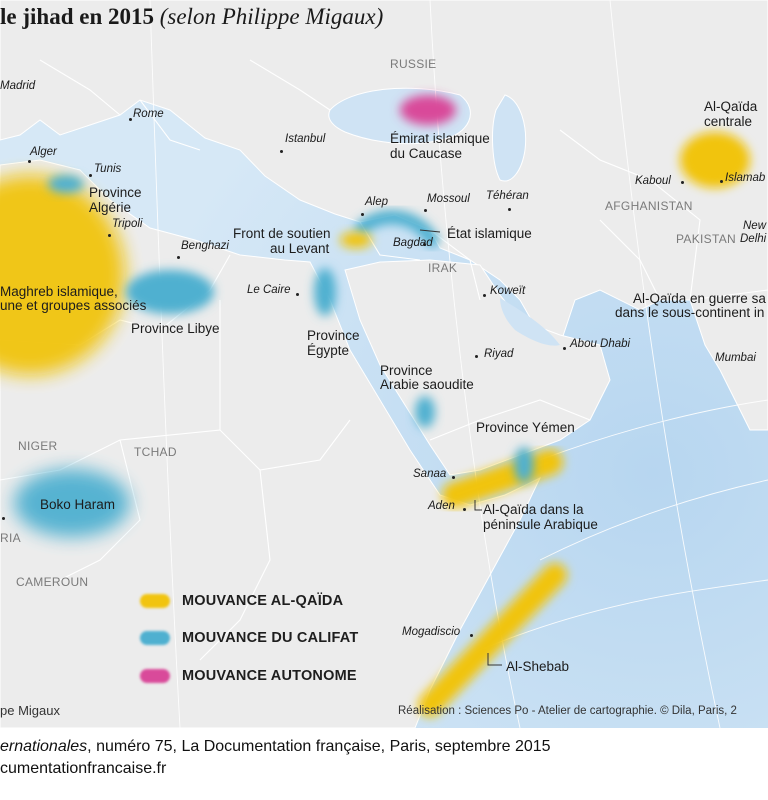  What do you see at coordinates (453, 477) in the screenshot?
I see `city-dot-sanaa` at bounding box center [453, 477].